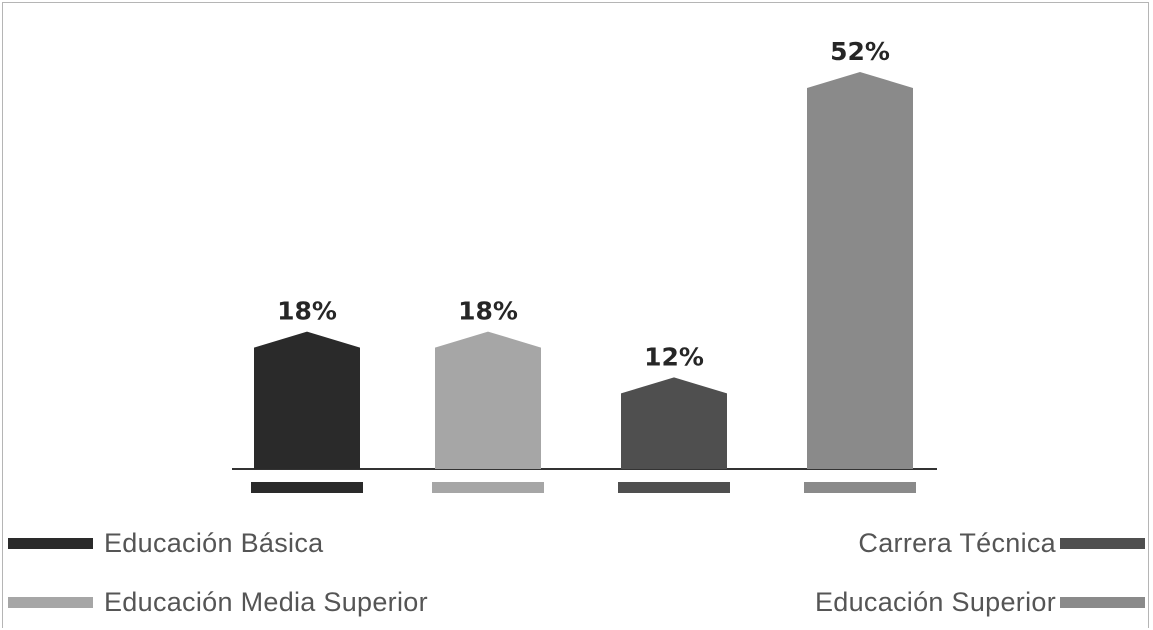 This screenshot has height=630, width=1153. I want to click on value-label-educacion-media-superior: 18%, so click(488, 311).